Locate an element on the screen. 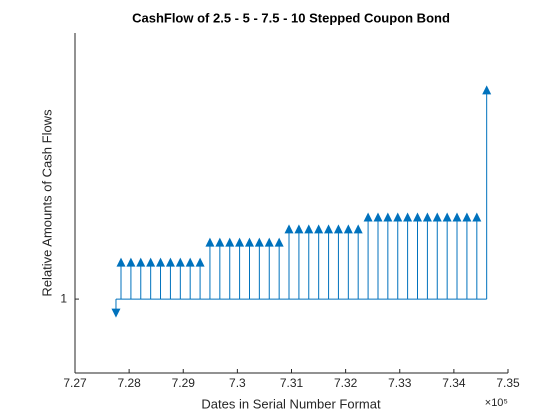 This screenshot has width=560, height=420. x-axis-label: Dates in Serial Number Format is located at coordinates (291, 403).